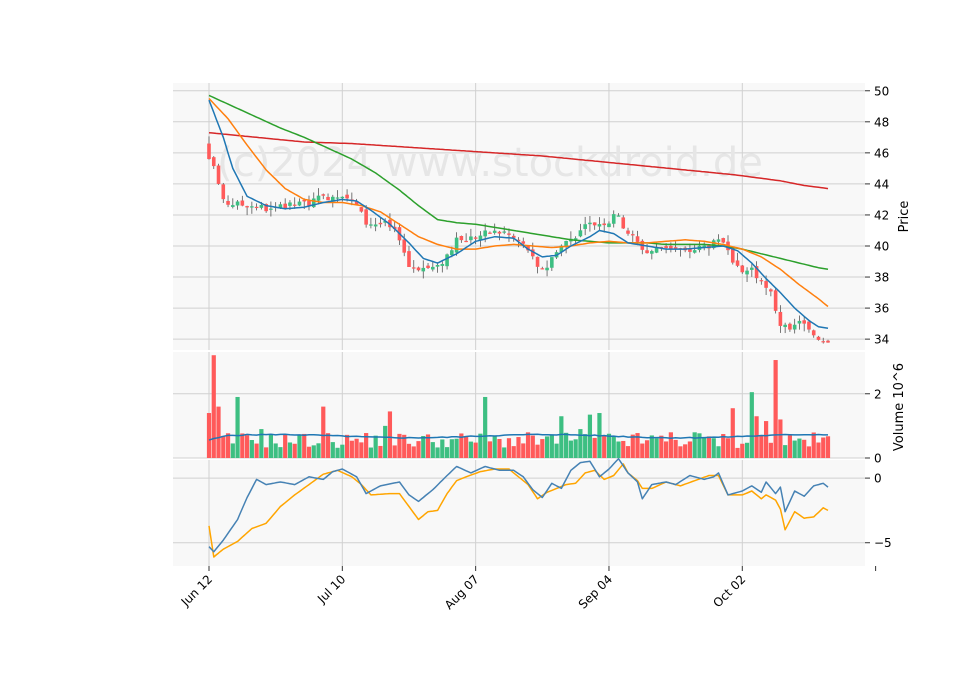 The height and width of the screenshot is (694, 960). What do you see at coordinates (331, 589) in the screenshot?
I see `x-tick-label: Jul 10` at bounding box center [331, 589].